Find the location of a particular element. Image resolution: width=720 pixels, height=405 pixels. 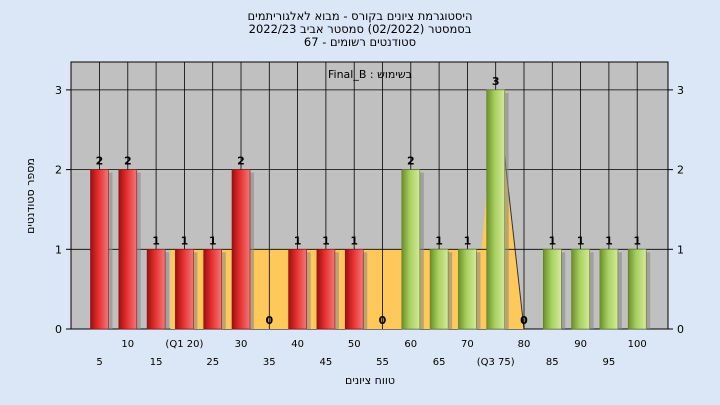

y-tick-label-left: 3 is located at coordinates (58, 90).